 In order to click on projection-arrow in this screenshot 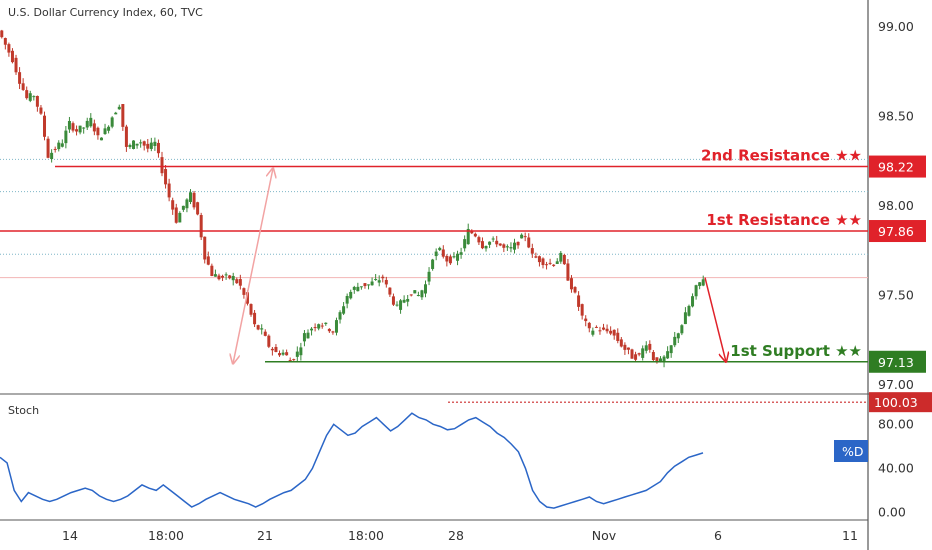, I will do `click(715, 319)`.